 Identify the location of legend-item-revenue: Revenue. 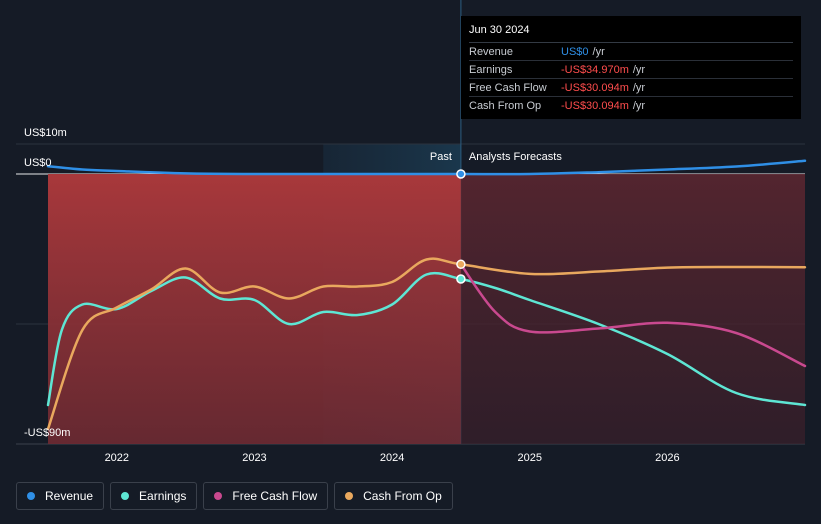
(60, 496).